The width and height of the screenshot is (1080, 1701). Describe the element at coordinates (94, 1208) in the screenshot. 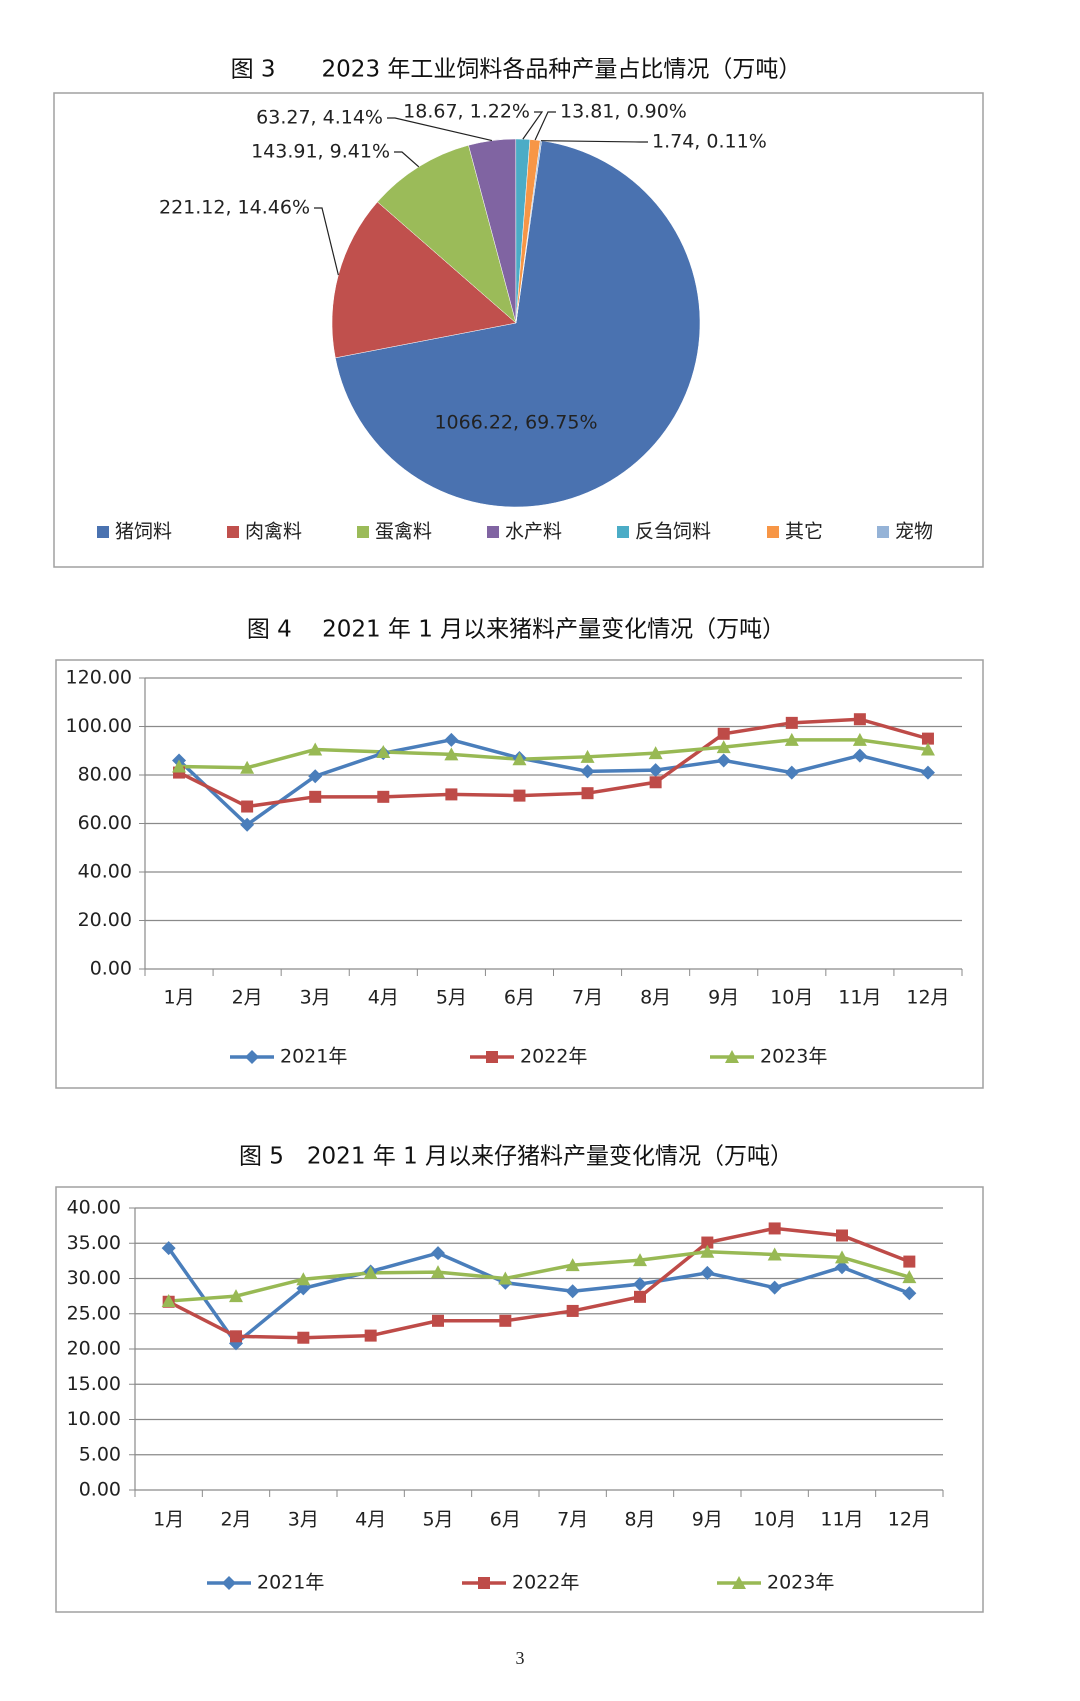

I see `y-tick-label: 40.00` at that location.